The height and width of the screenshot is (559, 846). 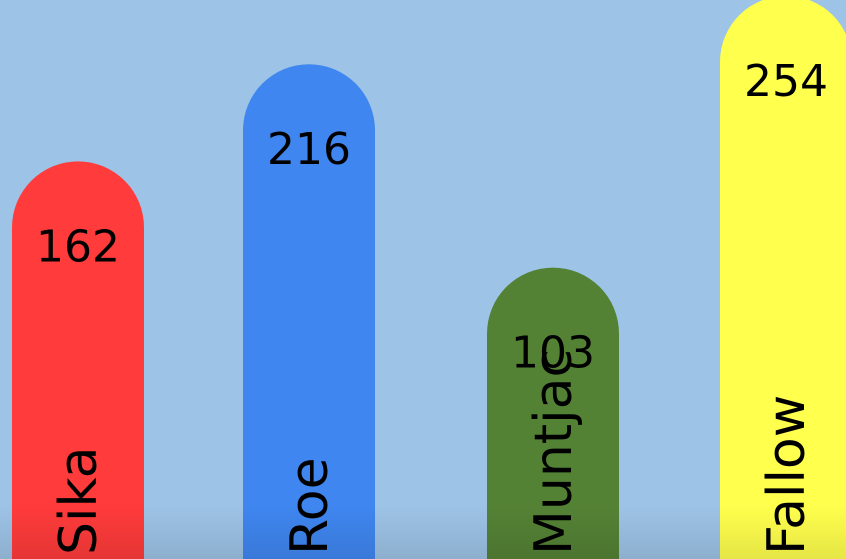 What do you see at coordinates (78, 360) in the screenshot?
I see `bar-sika` at bounding box center [78, 360].